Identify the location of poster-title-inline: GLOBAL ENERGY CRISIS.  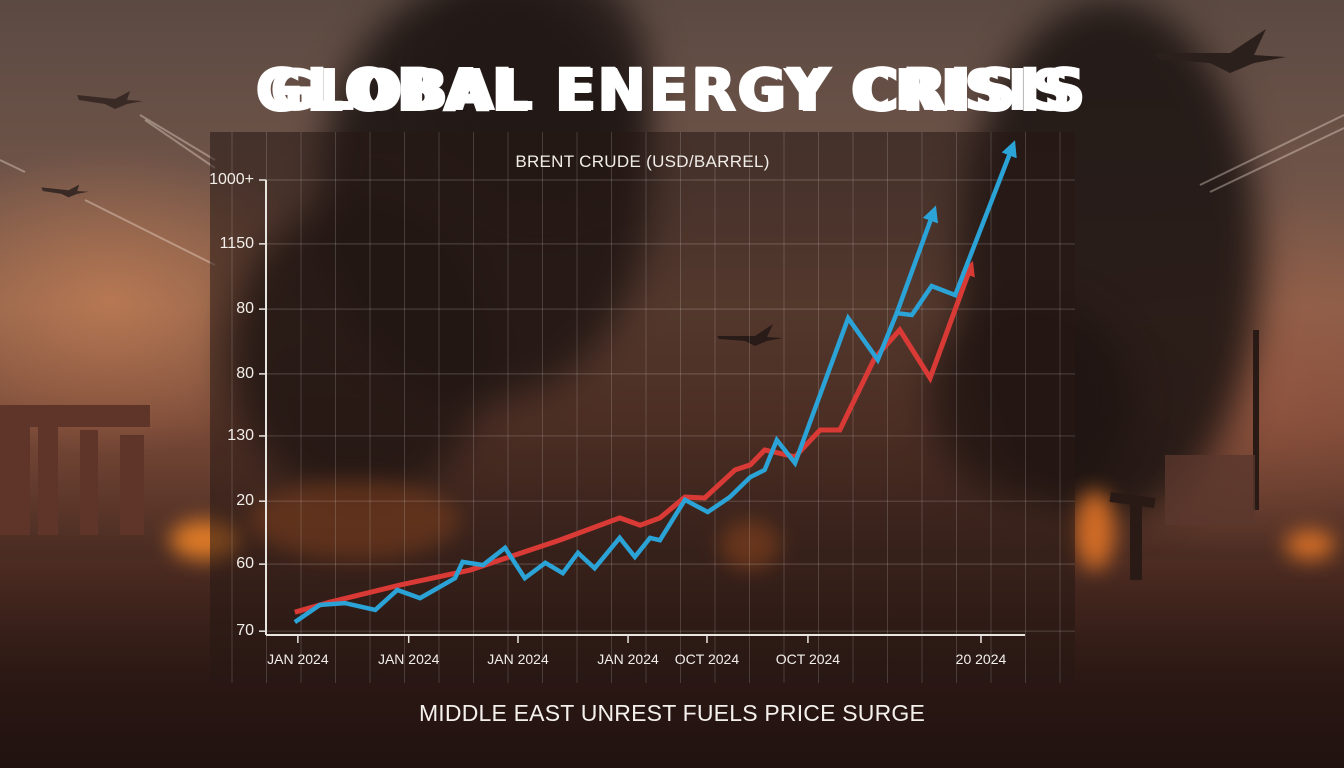
(672, 90).